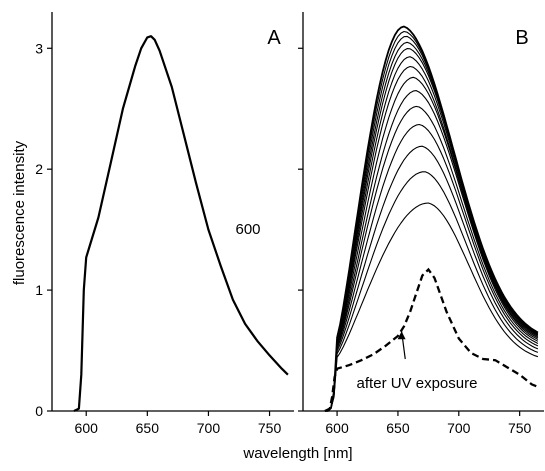 Image resolution: width=545 pixels, height=471 pixels. Describe the element at coordinates (39, 290) in the screenshot. I see `y-tick-label: 1` at that location.